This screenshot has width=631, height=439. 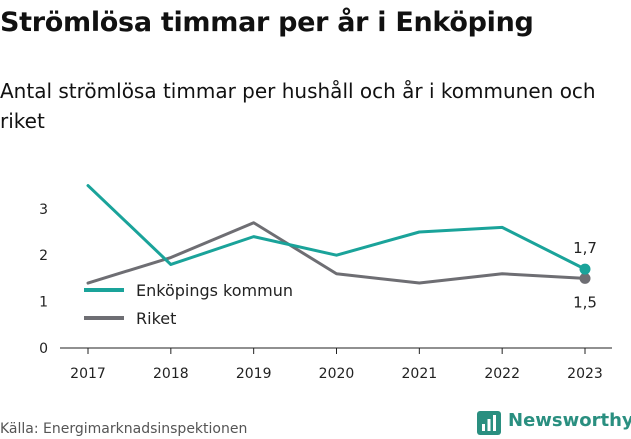 What do you see at coordinates (43, 349) in the screenshot?
I see `y-tick-label: 0` at bounding box center [43, 349].